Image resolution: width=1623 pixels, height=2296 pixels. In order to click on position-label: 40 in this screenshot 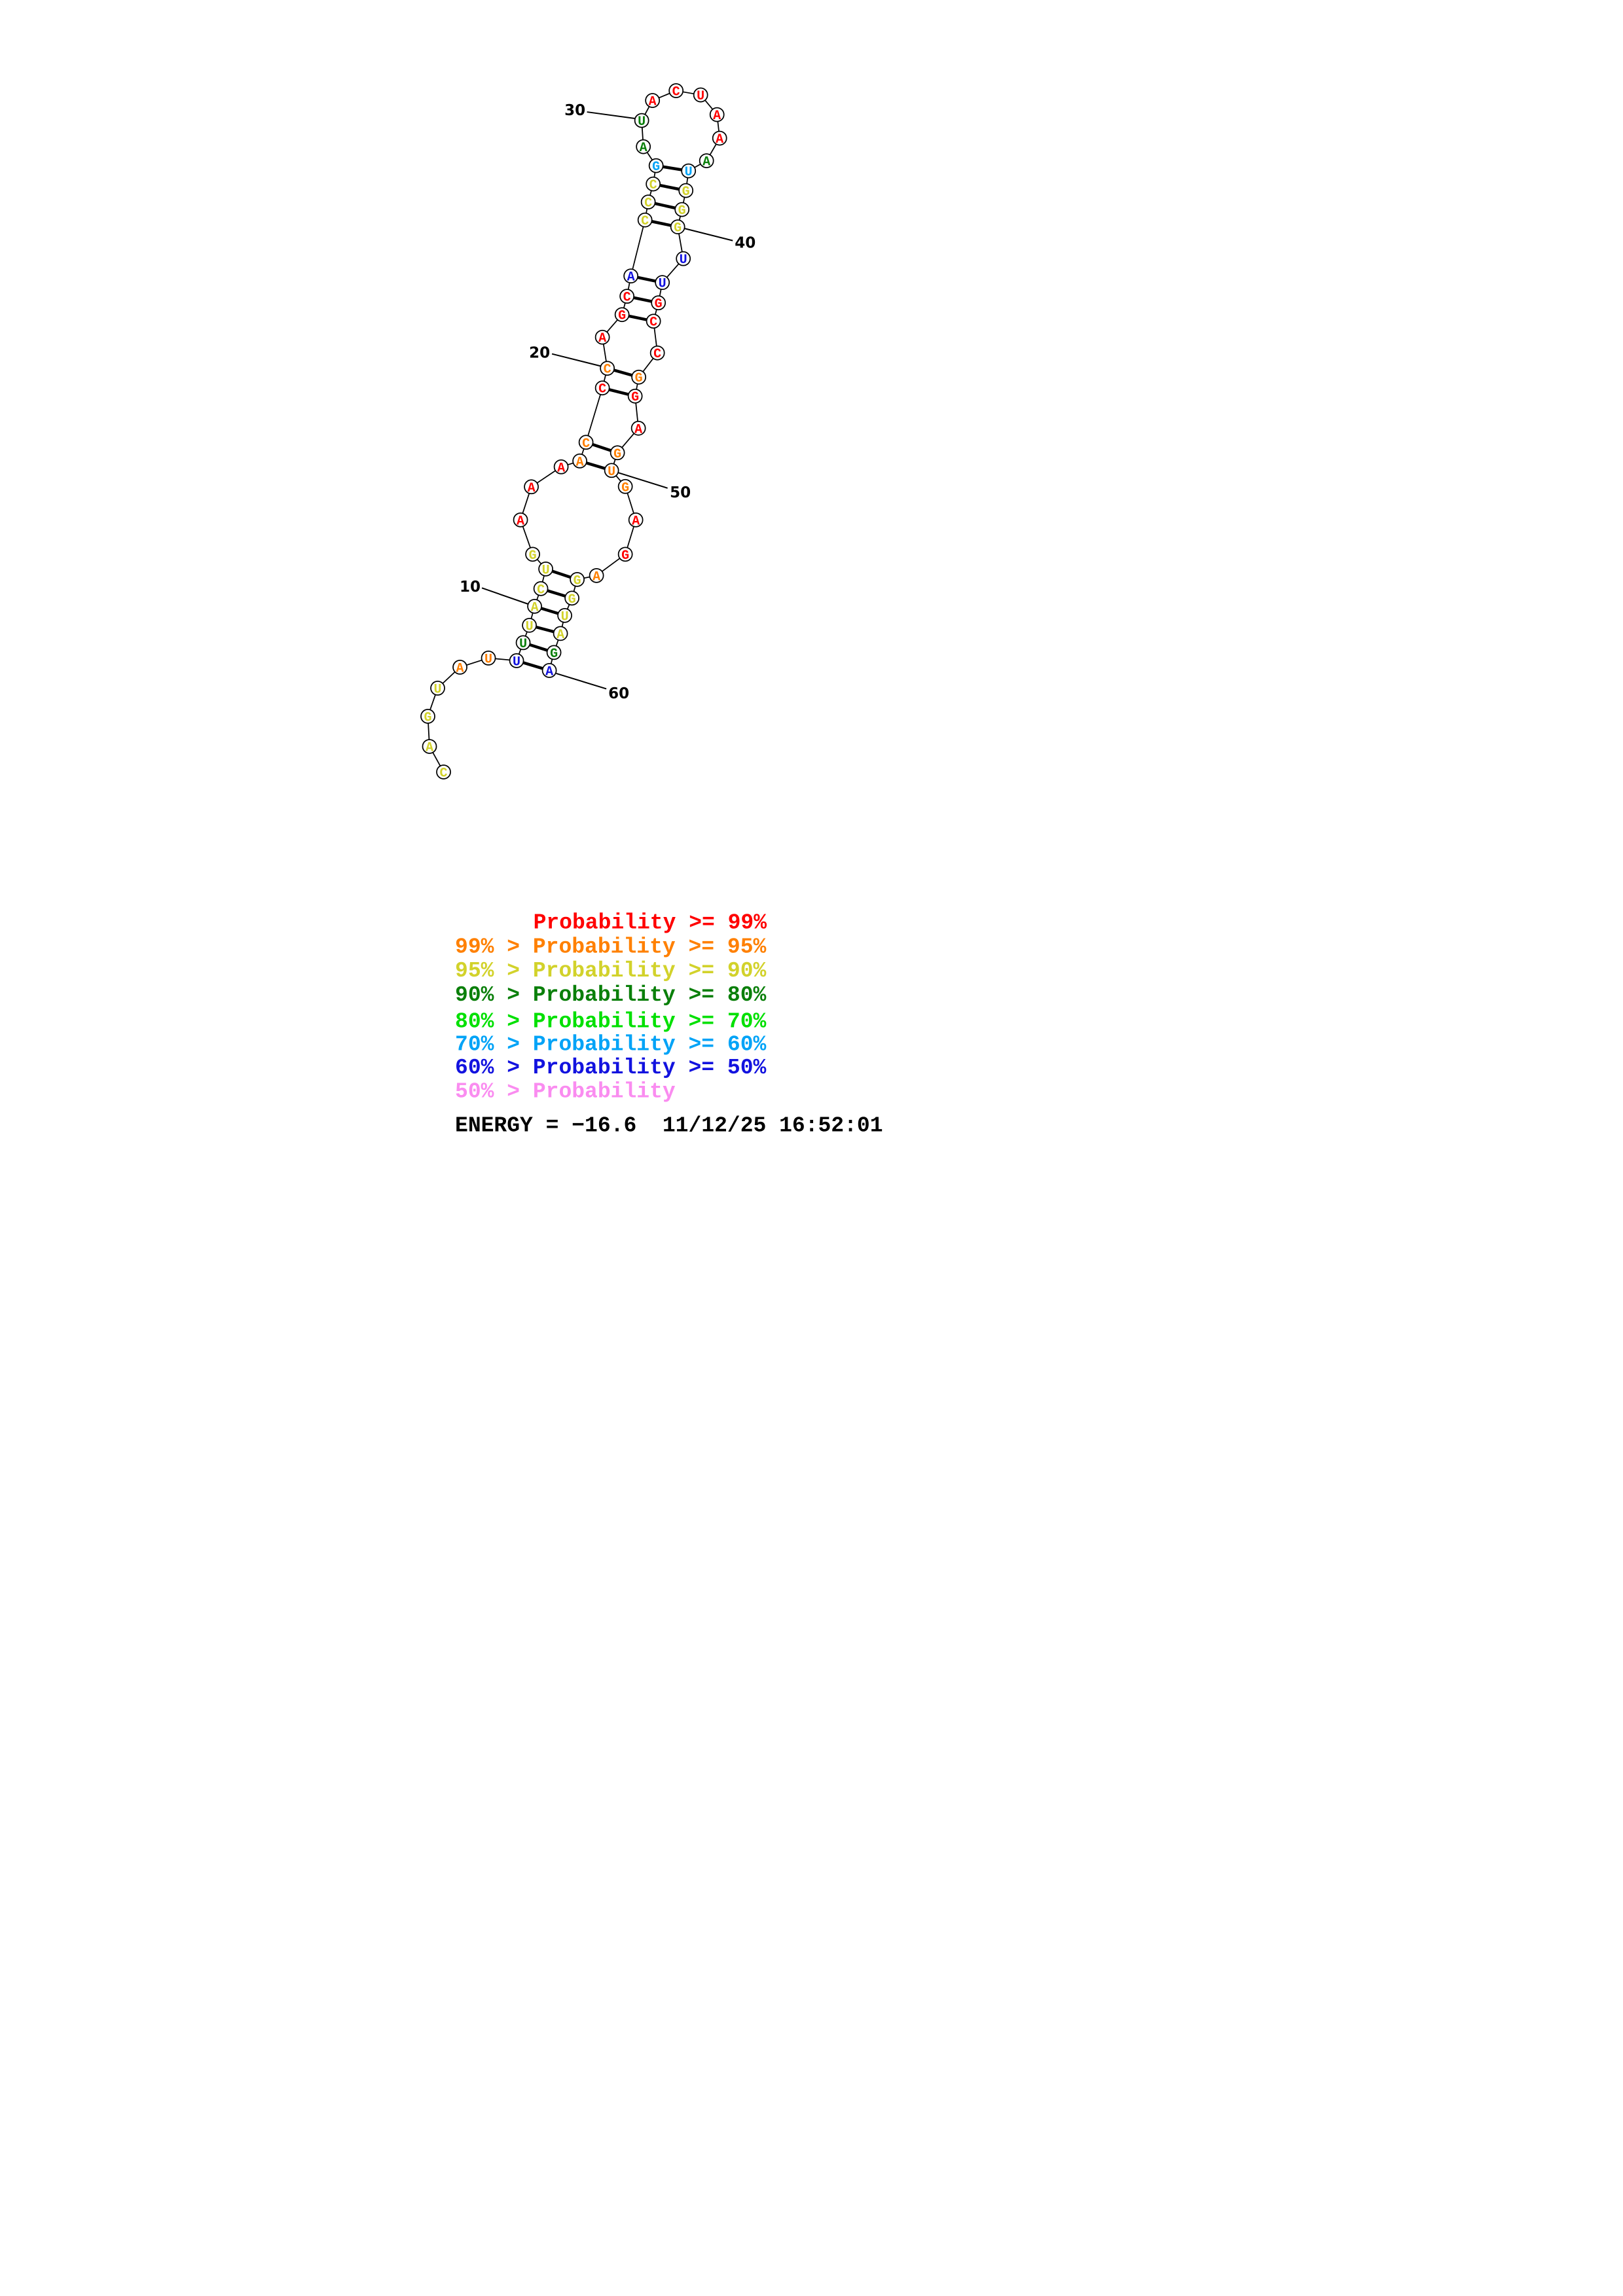, I will do `click(745, 243)`.